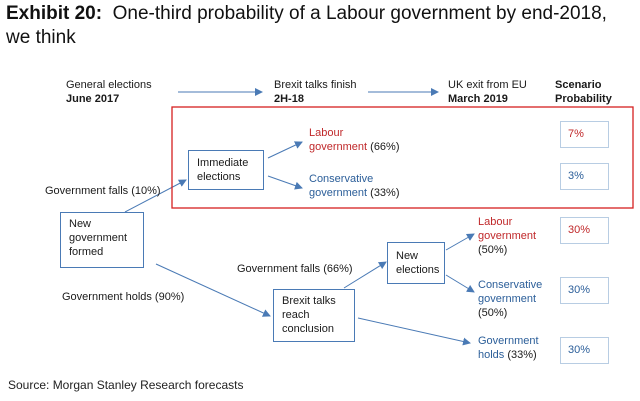  What do you see at coordinates (354, 186) in the screenshot?
I see `outcome-conservative-1: Conservative government (33%)` at bounding box center [354, 186].